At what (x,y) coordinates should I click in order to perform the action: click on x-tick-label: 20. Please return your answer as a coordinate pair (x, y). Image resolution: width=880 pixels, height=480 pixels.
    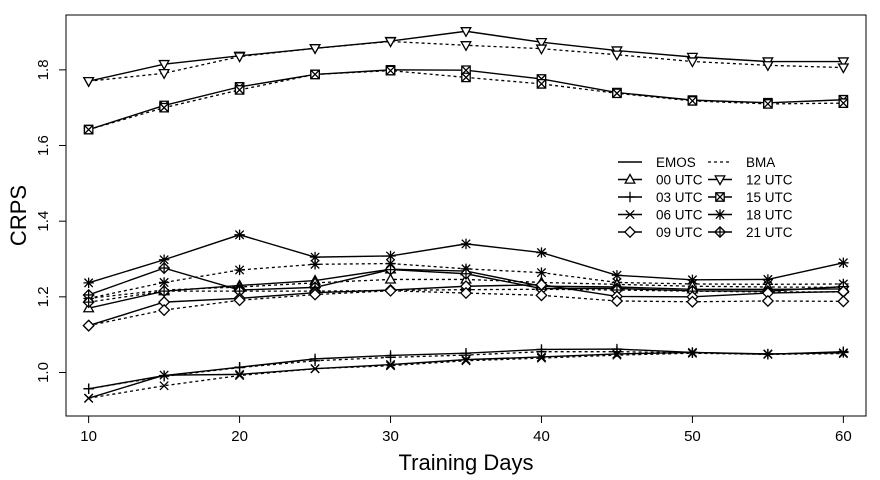
    Looking at the image, I should click on (239, 436).